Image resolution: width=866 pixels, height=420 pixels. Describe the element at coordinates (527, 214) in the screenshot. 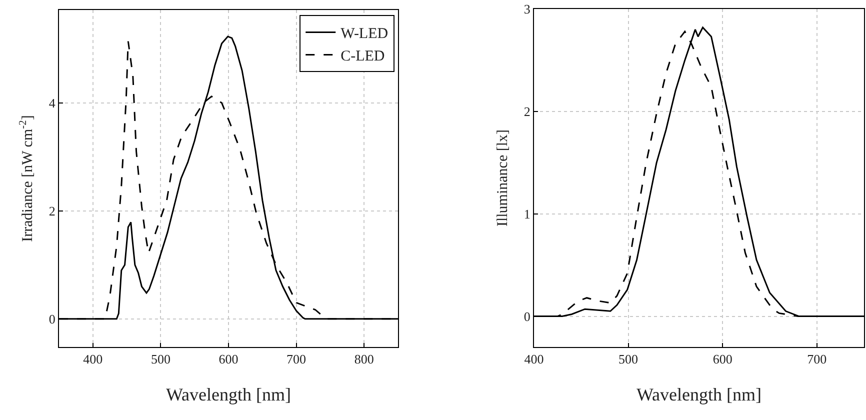

I see `y-tick-label: 1` at that location.